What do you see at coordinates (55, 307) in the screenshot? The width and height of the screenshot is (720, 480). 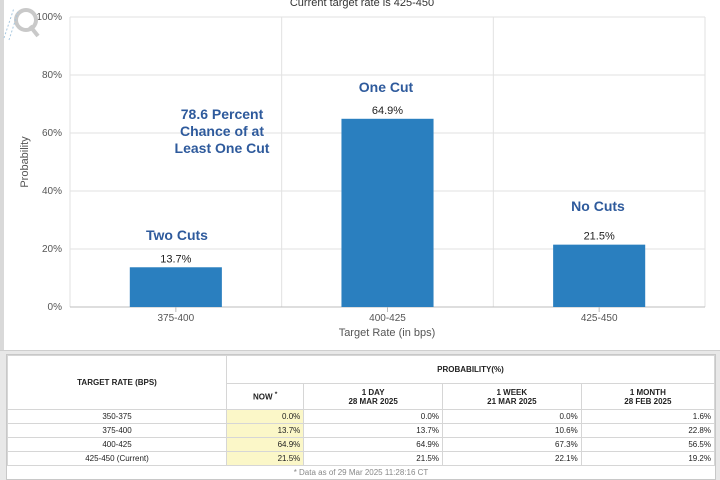 I see `y-tick-label: 0%` at bounding box center [55, 307].